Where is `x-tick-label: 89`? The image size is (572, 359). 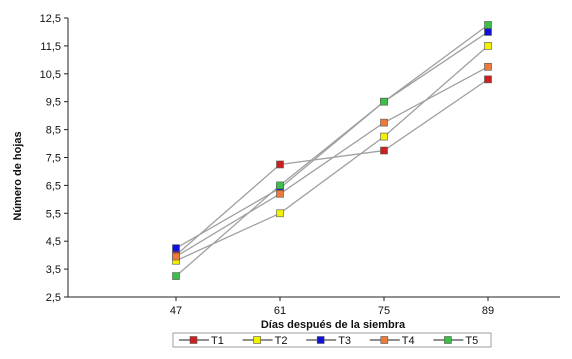 x-tick-label: 89 is located at coordinates (488, 311).